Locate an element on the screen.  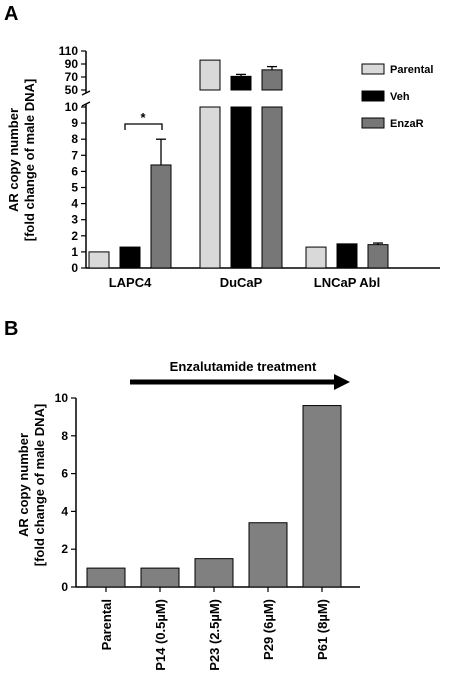
legend-label-veh: Veh is located at coordinates (400, 97).